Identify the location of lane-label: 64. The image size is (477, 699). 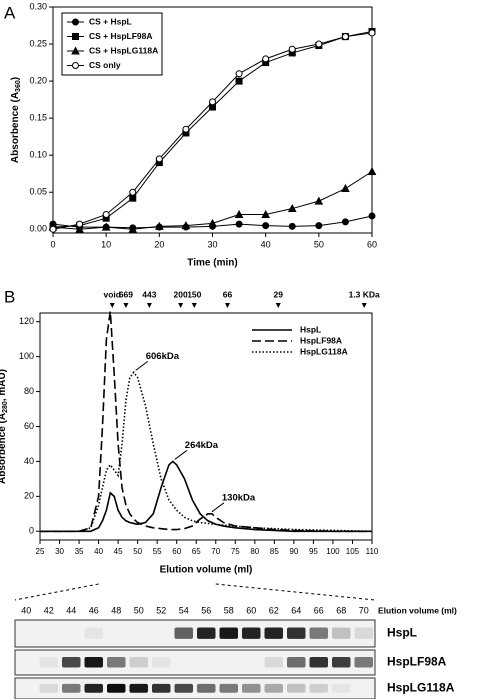
(296, 610).